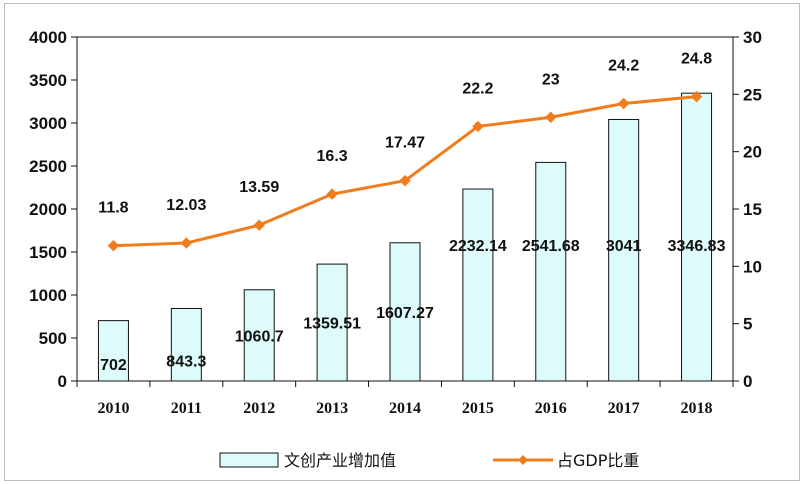  What do you see at coordinates (249, 460) in the screenshot?
I see `legend-swatch-bar` at bounding box center [249, 460].